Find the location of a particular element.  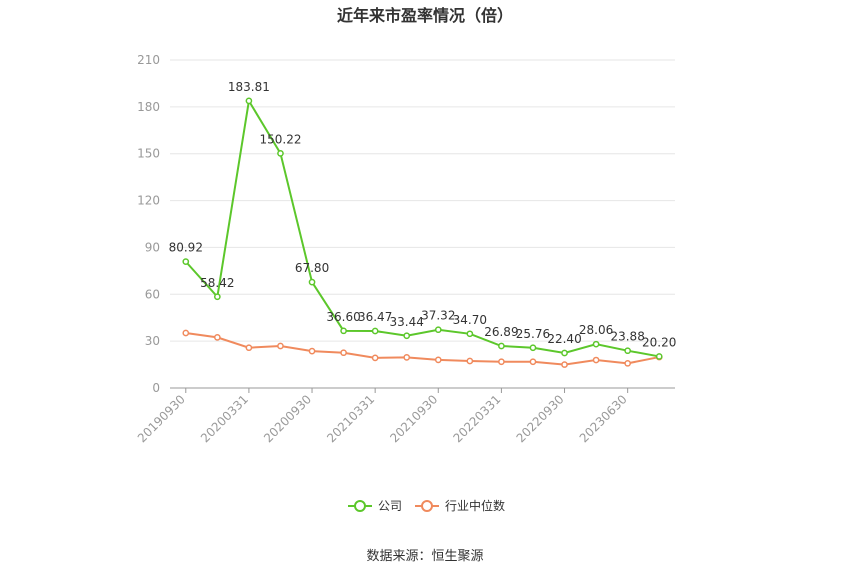

data-label: 183.81 is located at coordinates (249, 87).